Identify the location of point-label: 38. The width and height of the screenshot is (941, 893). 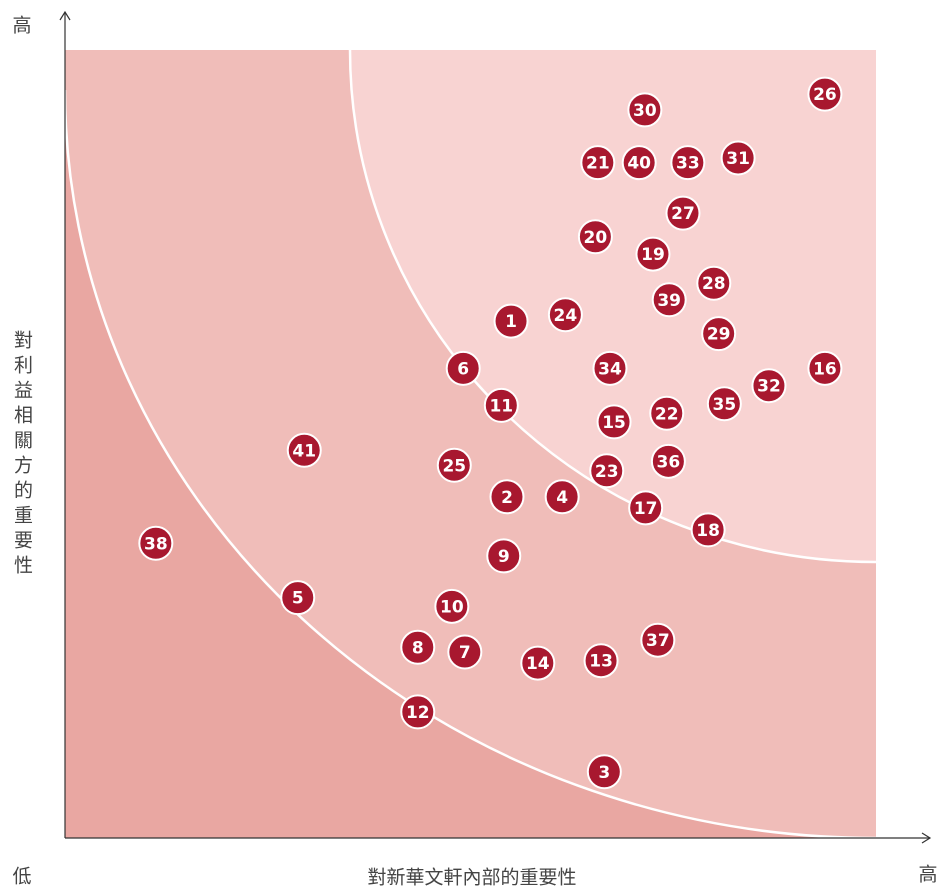
(156, 544).